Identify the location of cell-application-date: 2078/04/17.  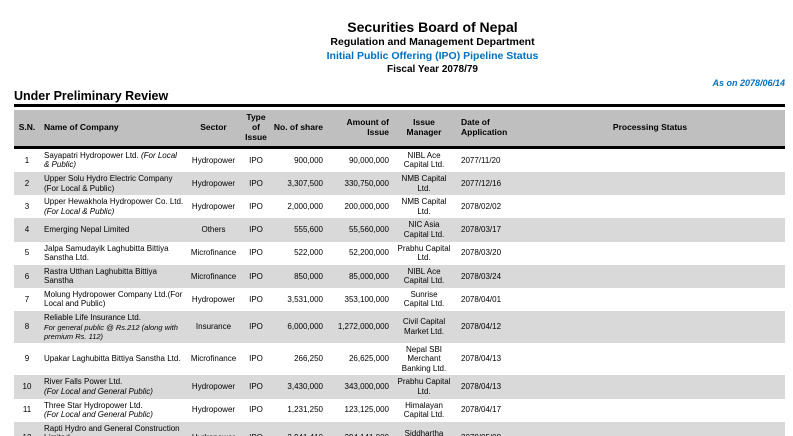
(481, 410).